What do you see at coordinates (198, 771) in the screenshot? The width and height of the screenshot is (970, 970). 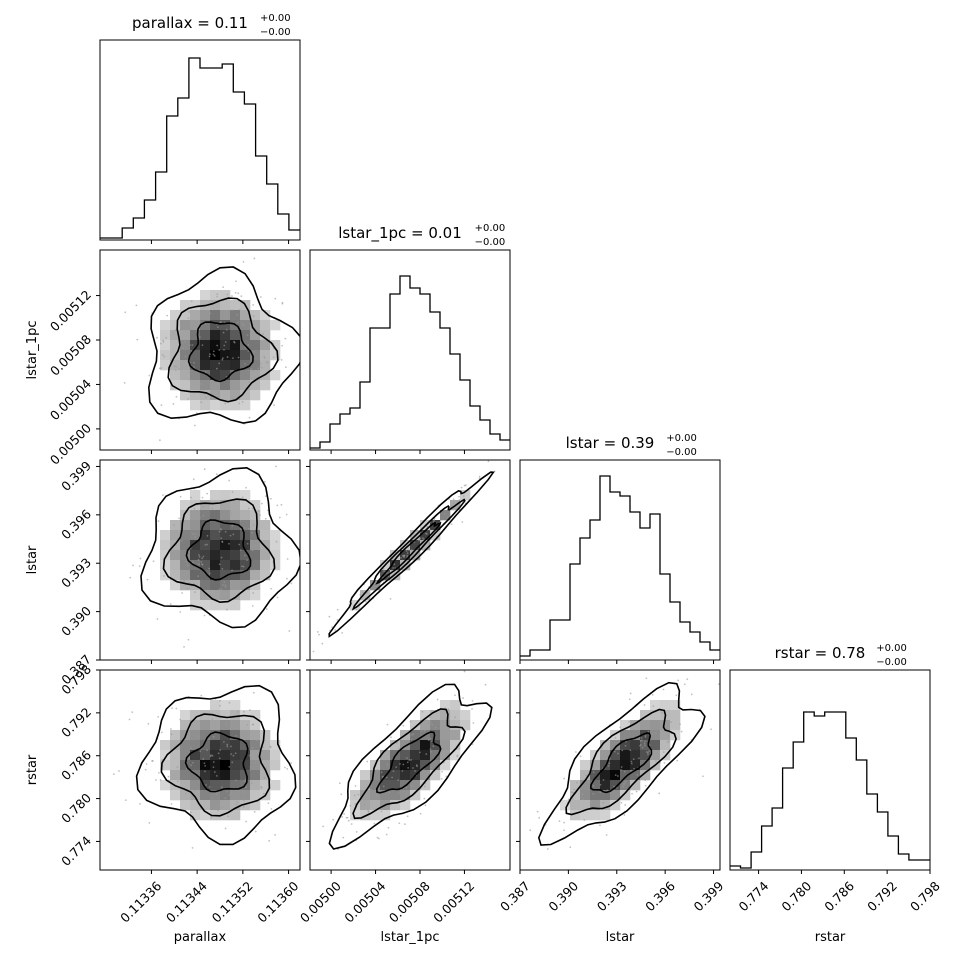 I see `scatter-panel-parallax-rstar` at bounding box center [198, 771].